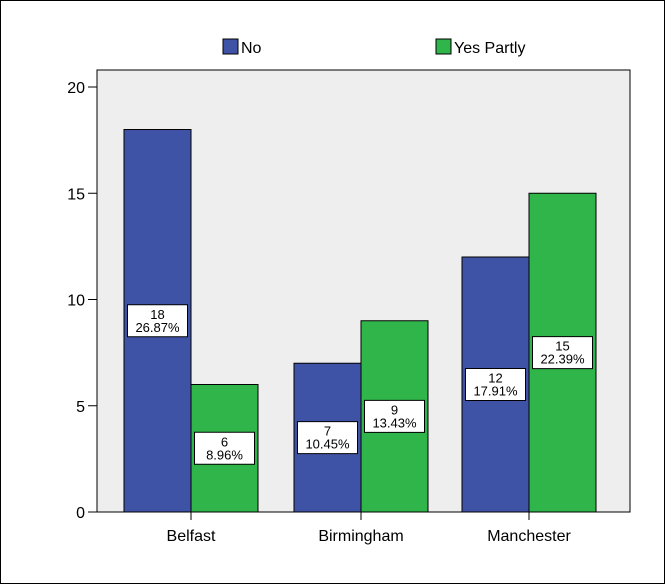 This screenshot has height=584, width=665. What do you see at coordinates (224, 441) in the screenshot?
I see `data-label-count-belfast-1: 6` at bounding box center [224, 441].